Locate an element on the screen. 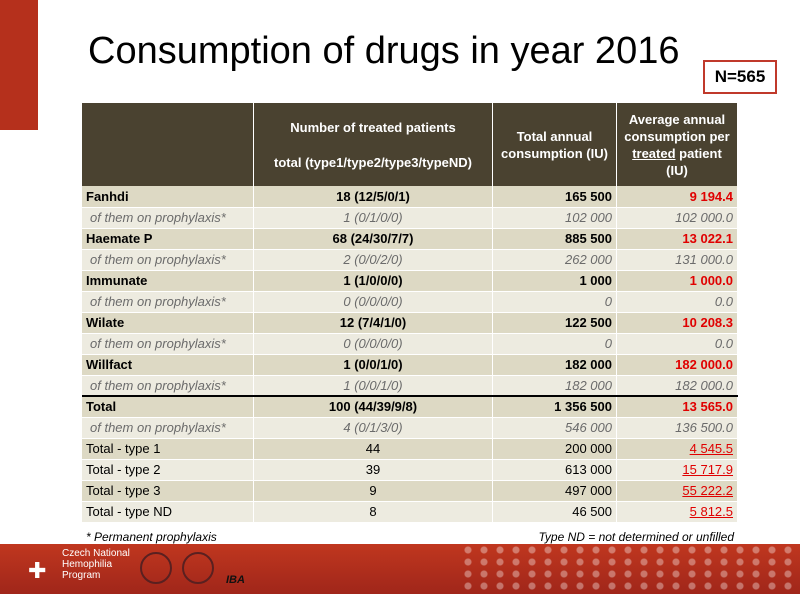  cell-total: 46 500 is located at coordinates (554, 512).